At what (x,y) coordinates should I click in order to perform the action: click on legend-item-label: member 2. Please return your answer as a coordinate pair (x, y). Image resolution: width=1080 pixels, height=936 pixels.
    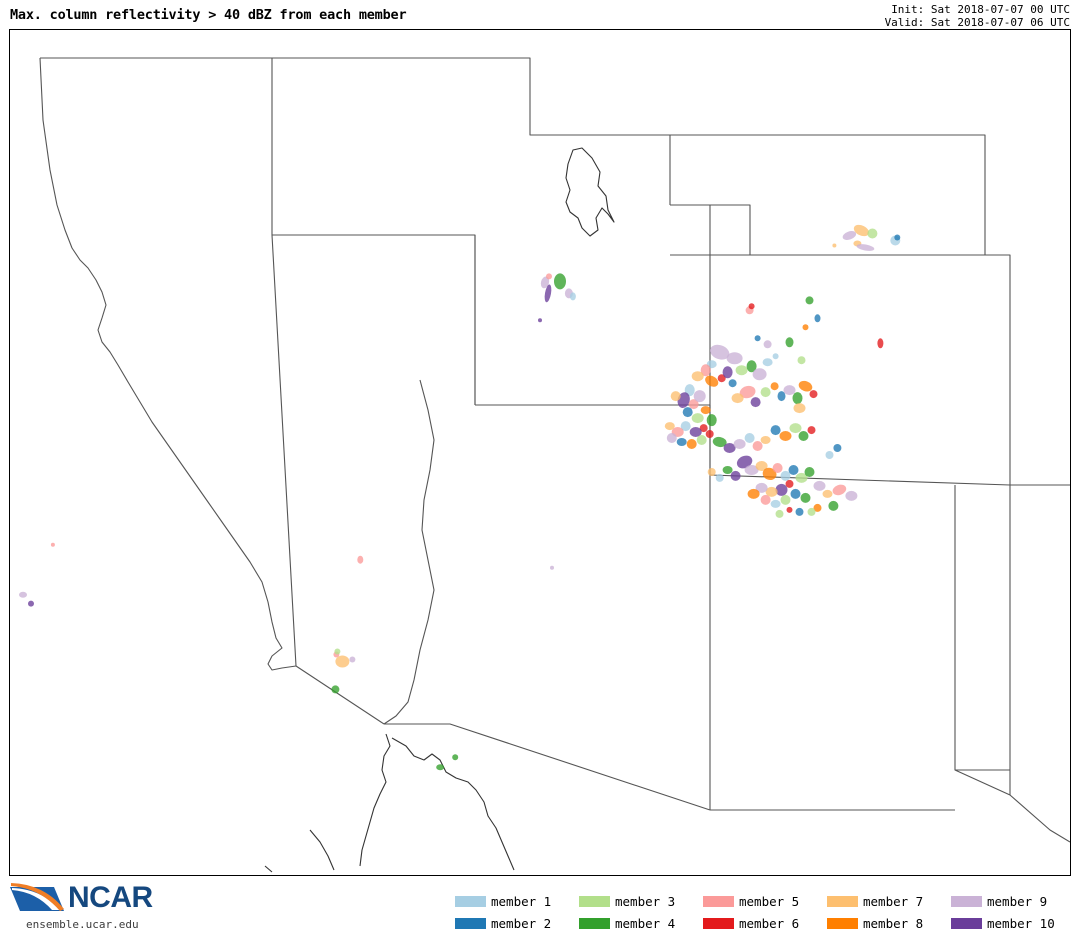
    Looking at the image, I should click on (521, 923).